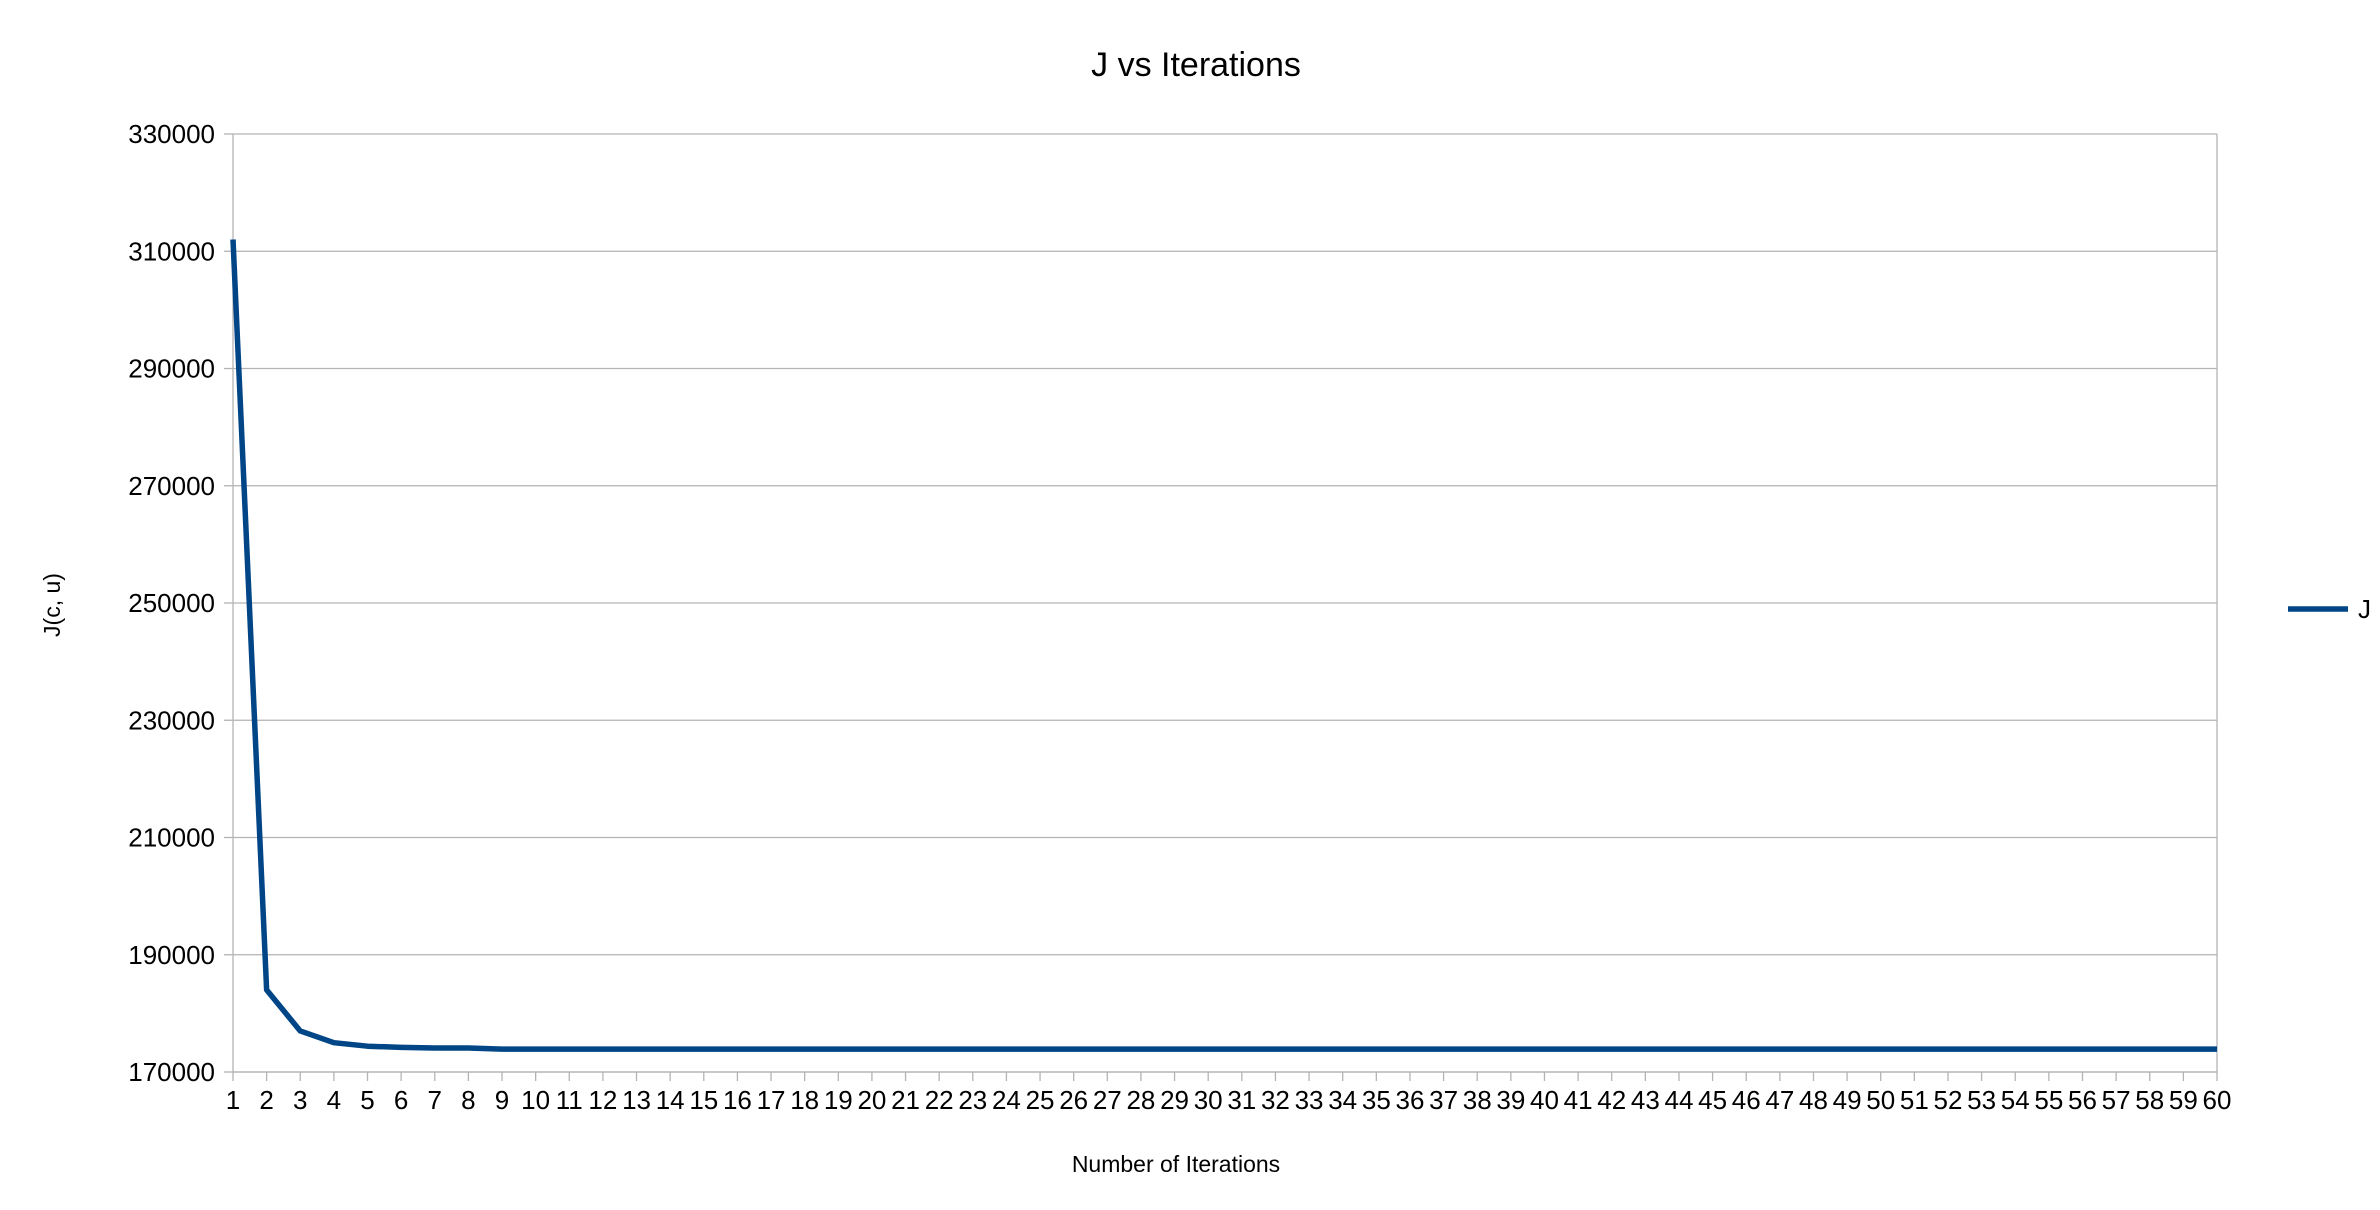 The width and height of the screenshot is (2380, 1210). Describe the element at coordinates (266, 1100) in the screenshot. I see `x-tick-label: 2` at that location.